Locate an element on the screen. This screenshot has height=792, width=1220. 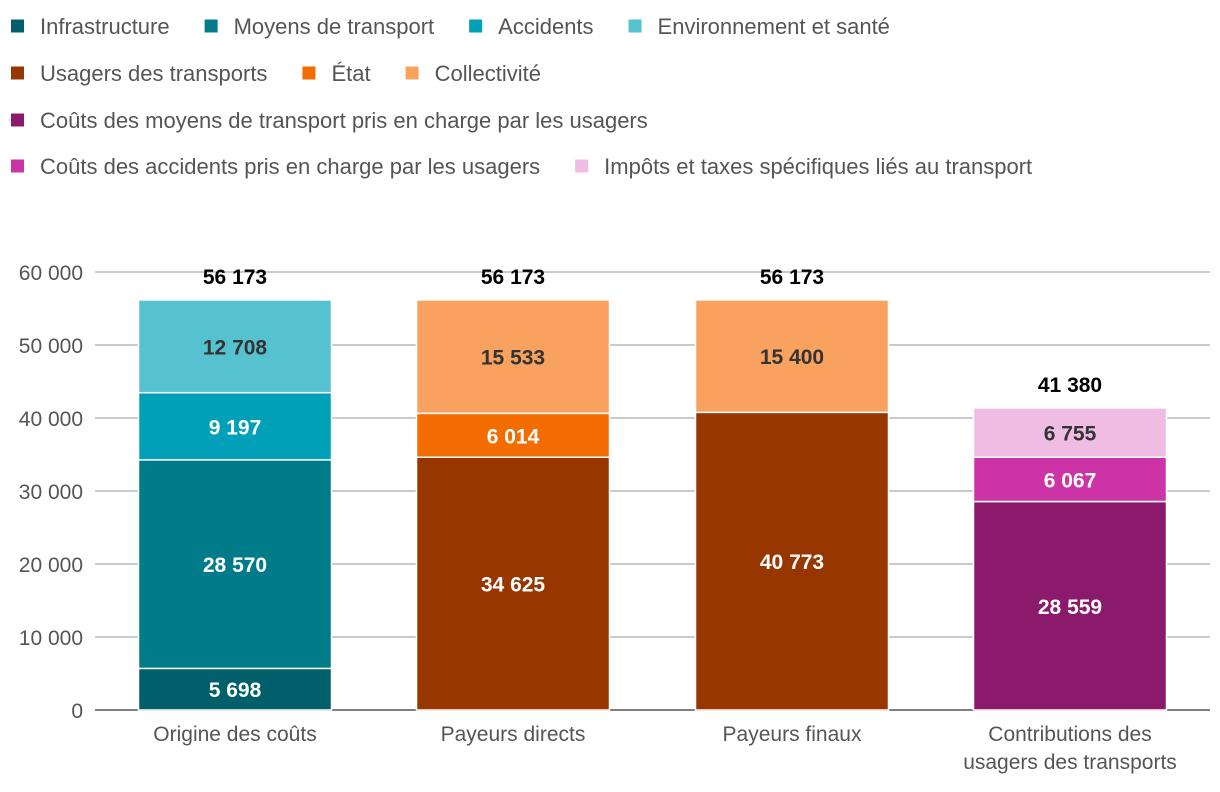
data-label: 6 014 is located at coordinates (513, 436).